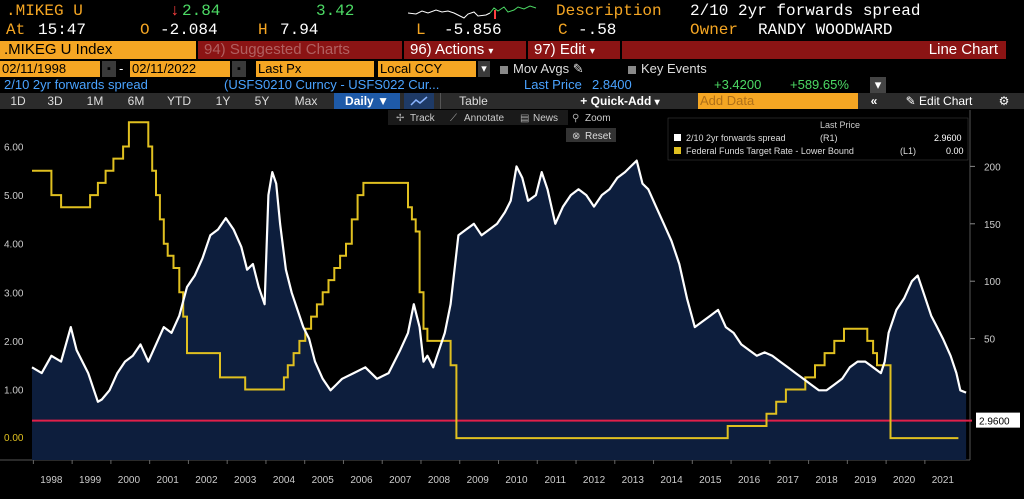 This screenshot has width=1024, height=499. Describe the element at coordinates (179, 101) in the screenshot. I see `range-ytd: YTD` at that location.